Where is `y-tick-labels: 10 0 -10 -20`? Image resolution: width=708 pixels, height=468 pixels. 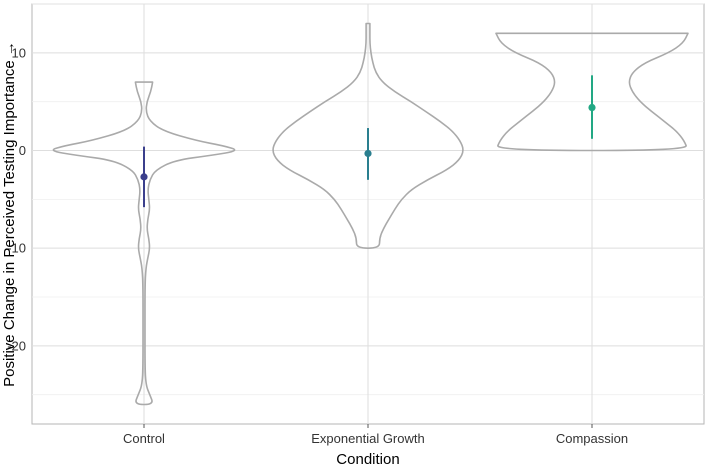
y-tick-labels: 10 0 -10 -20 is located at coordinates (16, 199).